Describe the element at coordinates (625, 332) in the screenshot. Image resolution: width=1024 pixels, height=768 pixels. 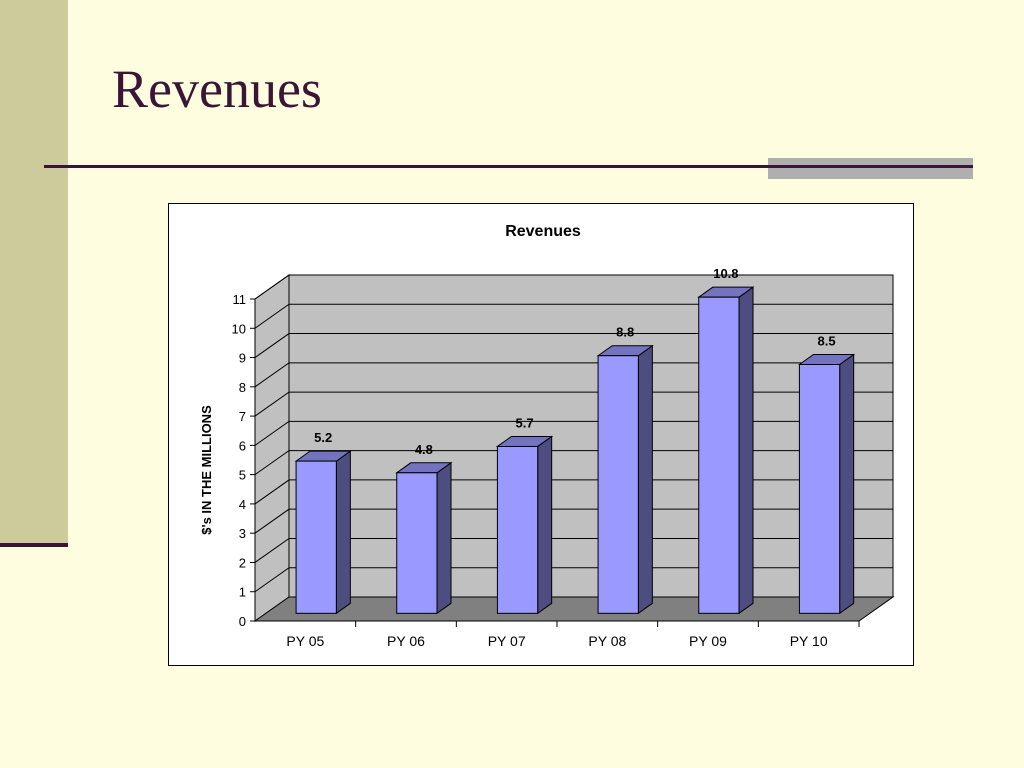
I see `bar-data-label: 8.8` at that location.